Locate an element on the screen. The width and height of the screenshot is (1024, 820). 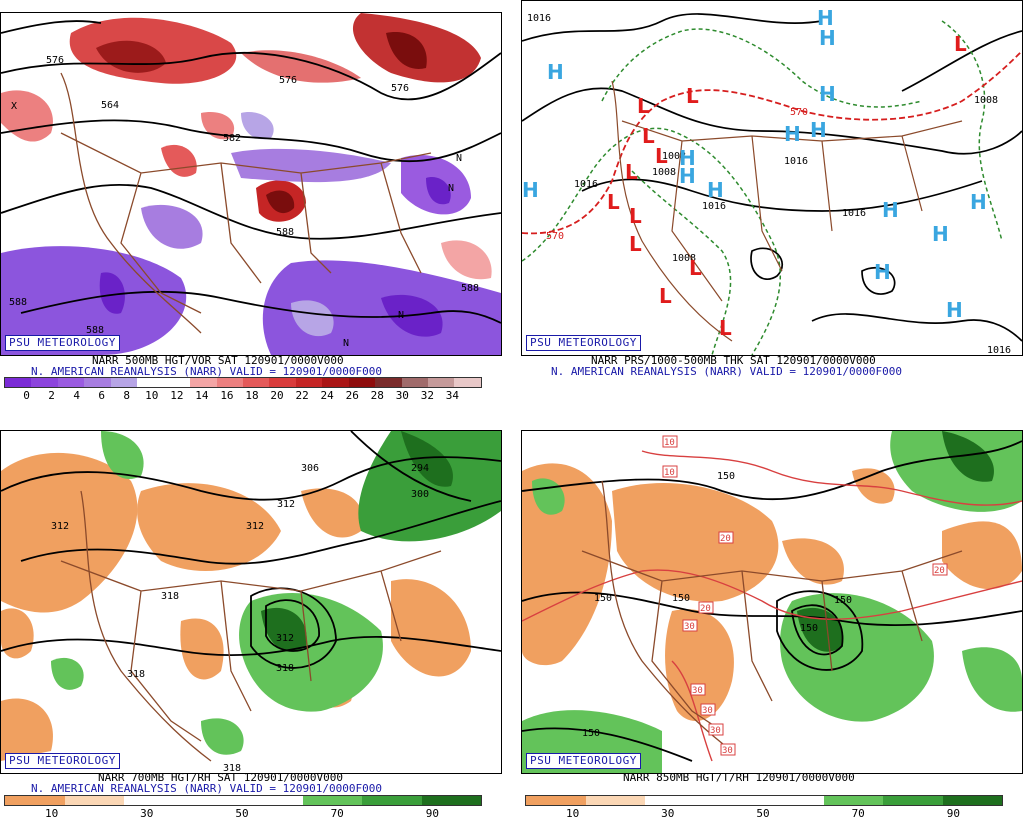
colorbar-ticks: 10 30 50 70 90 is located at coordinates (242, 813).